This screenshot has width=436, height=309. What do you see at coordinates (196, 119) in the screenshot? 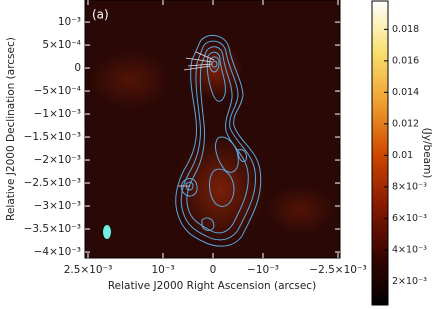
I see `jet-lines` at bounding box center [196, 119].